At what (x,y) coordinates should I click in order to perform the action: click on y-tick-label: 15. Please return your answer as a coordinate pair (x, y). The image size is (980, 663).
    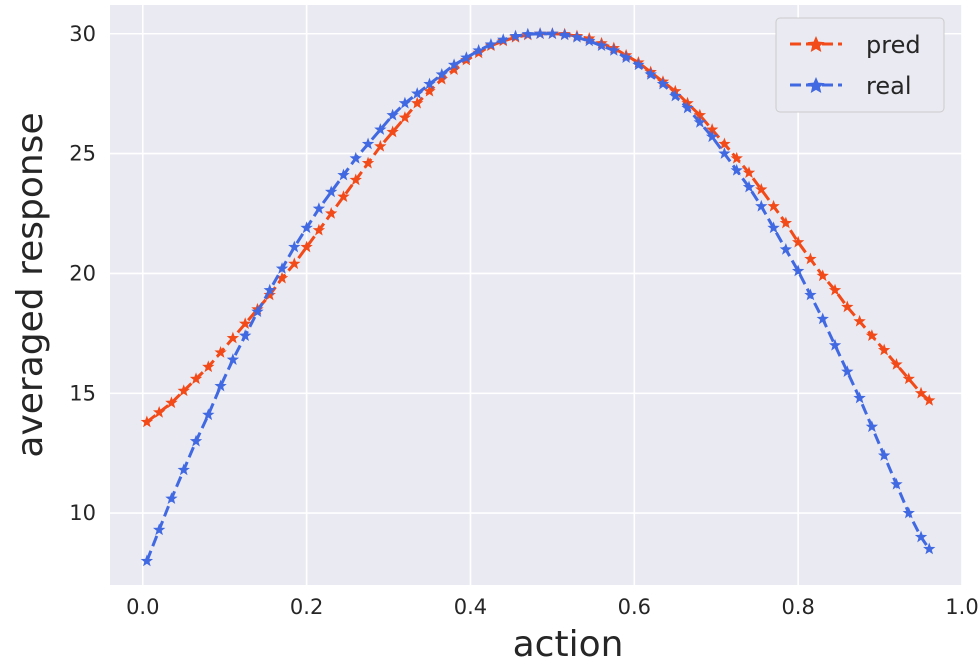
    Looking at the image, I should click on (82, 393).